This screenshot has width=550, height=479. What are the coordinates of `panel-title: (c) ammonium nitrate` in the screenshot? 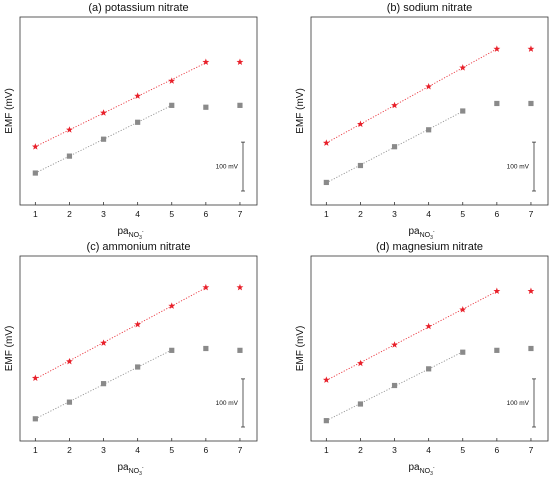 It's located at (139, 247).